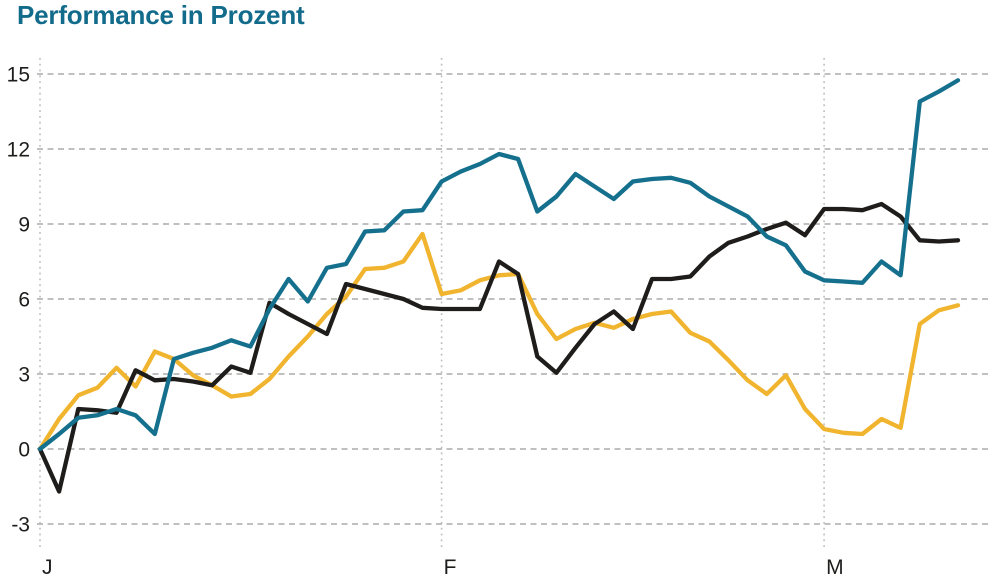 The width and height of the screenshot is (1000, 582). Describe the element at coordinates (24, 450) in the screenshot. I see `y-tick-label-0: 0` at that location.